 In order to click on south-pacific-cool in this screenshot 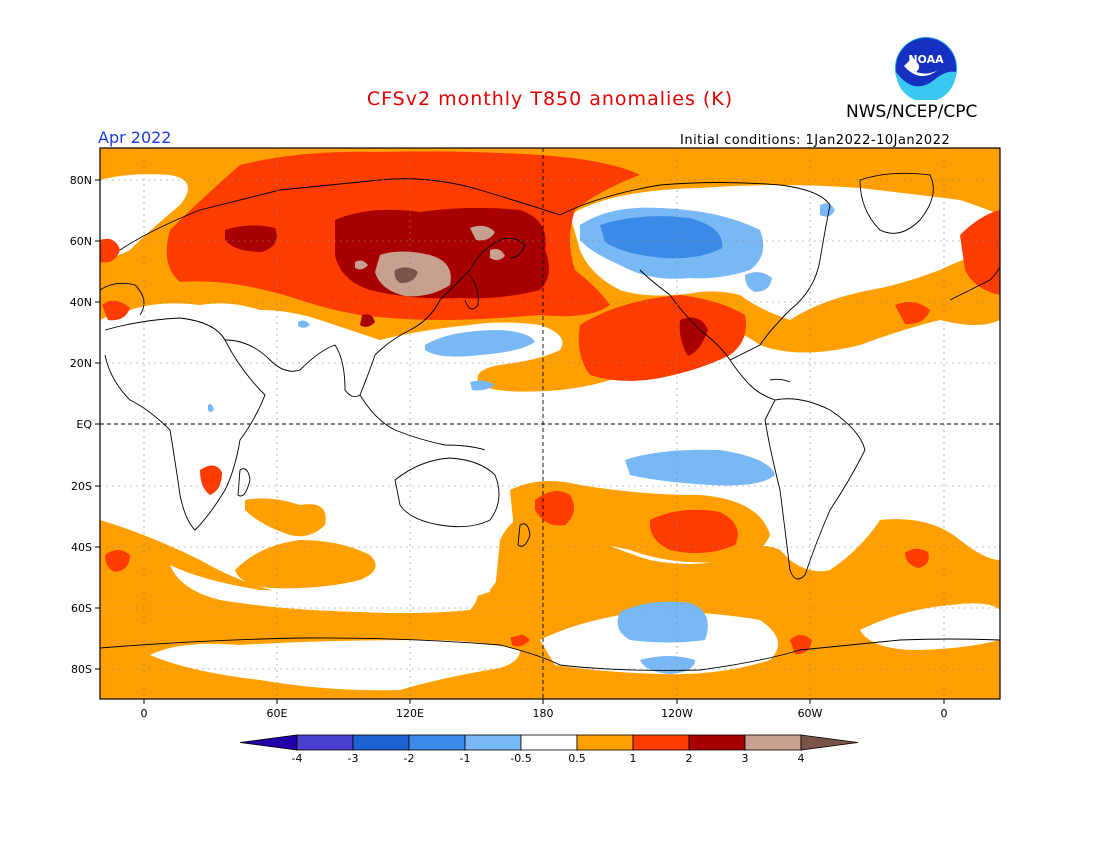, I will do `click(700, 467)`.